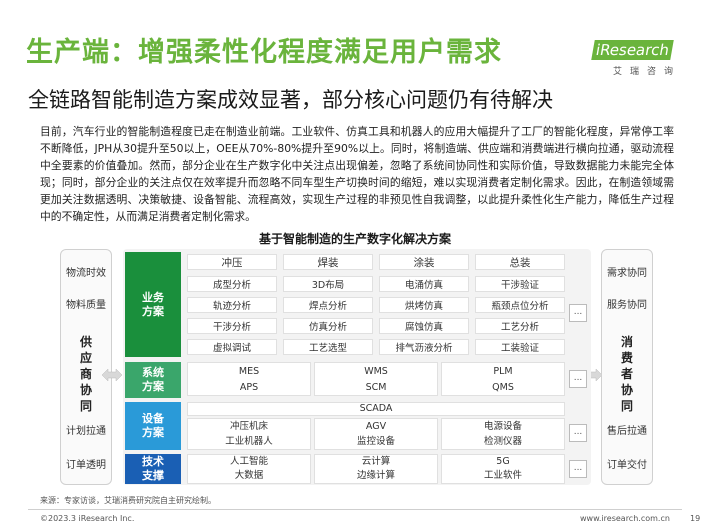 The image size is (710, 532). I want to click on left-item-material-quality: 物料质量, so click(86, 305).